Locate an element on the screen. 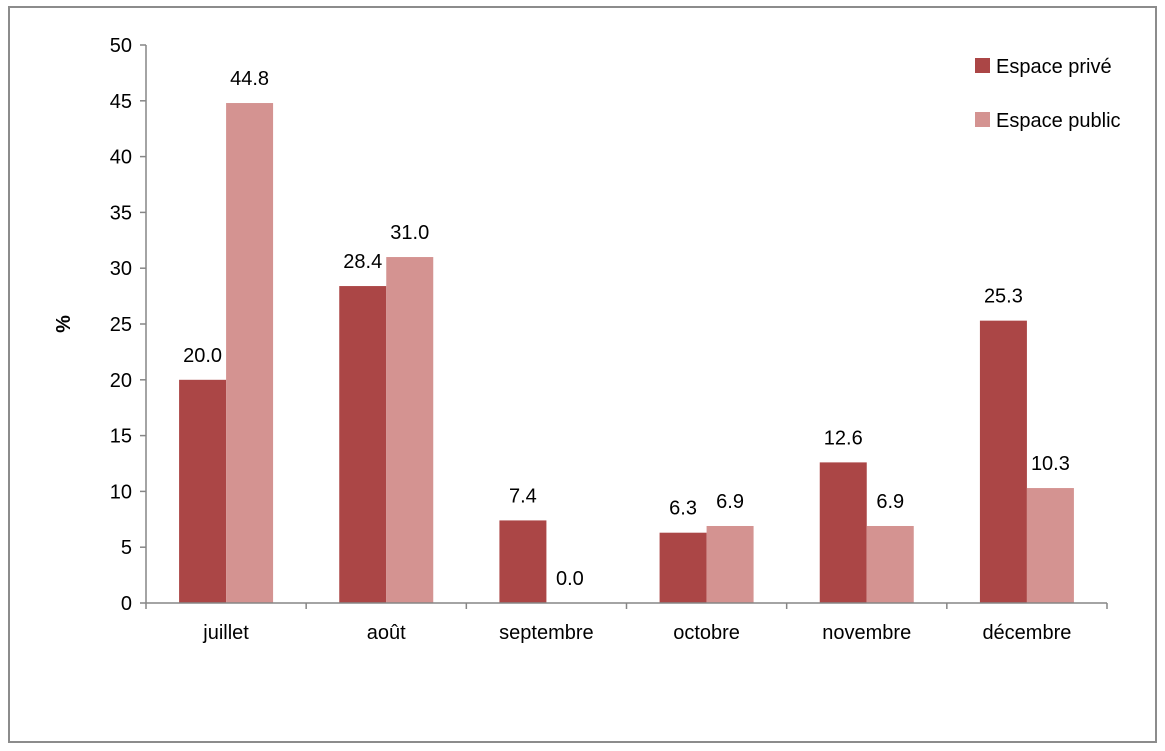  x-tick-label: juillet is located at coordinates (225, 633).